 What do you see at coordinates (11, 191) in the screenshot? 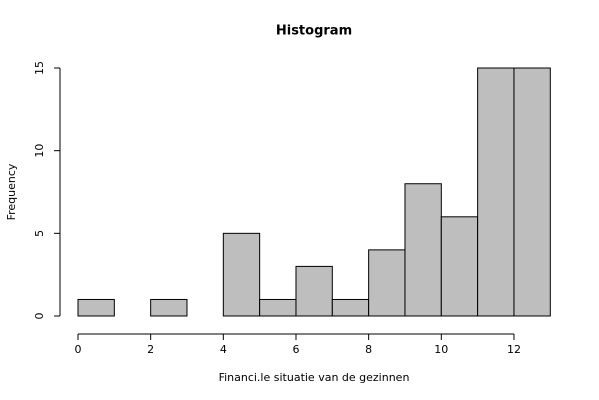
I see `y-axis-label: Frequency` at bounding box center [11, 191].